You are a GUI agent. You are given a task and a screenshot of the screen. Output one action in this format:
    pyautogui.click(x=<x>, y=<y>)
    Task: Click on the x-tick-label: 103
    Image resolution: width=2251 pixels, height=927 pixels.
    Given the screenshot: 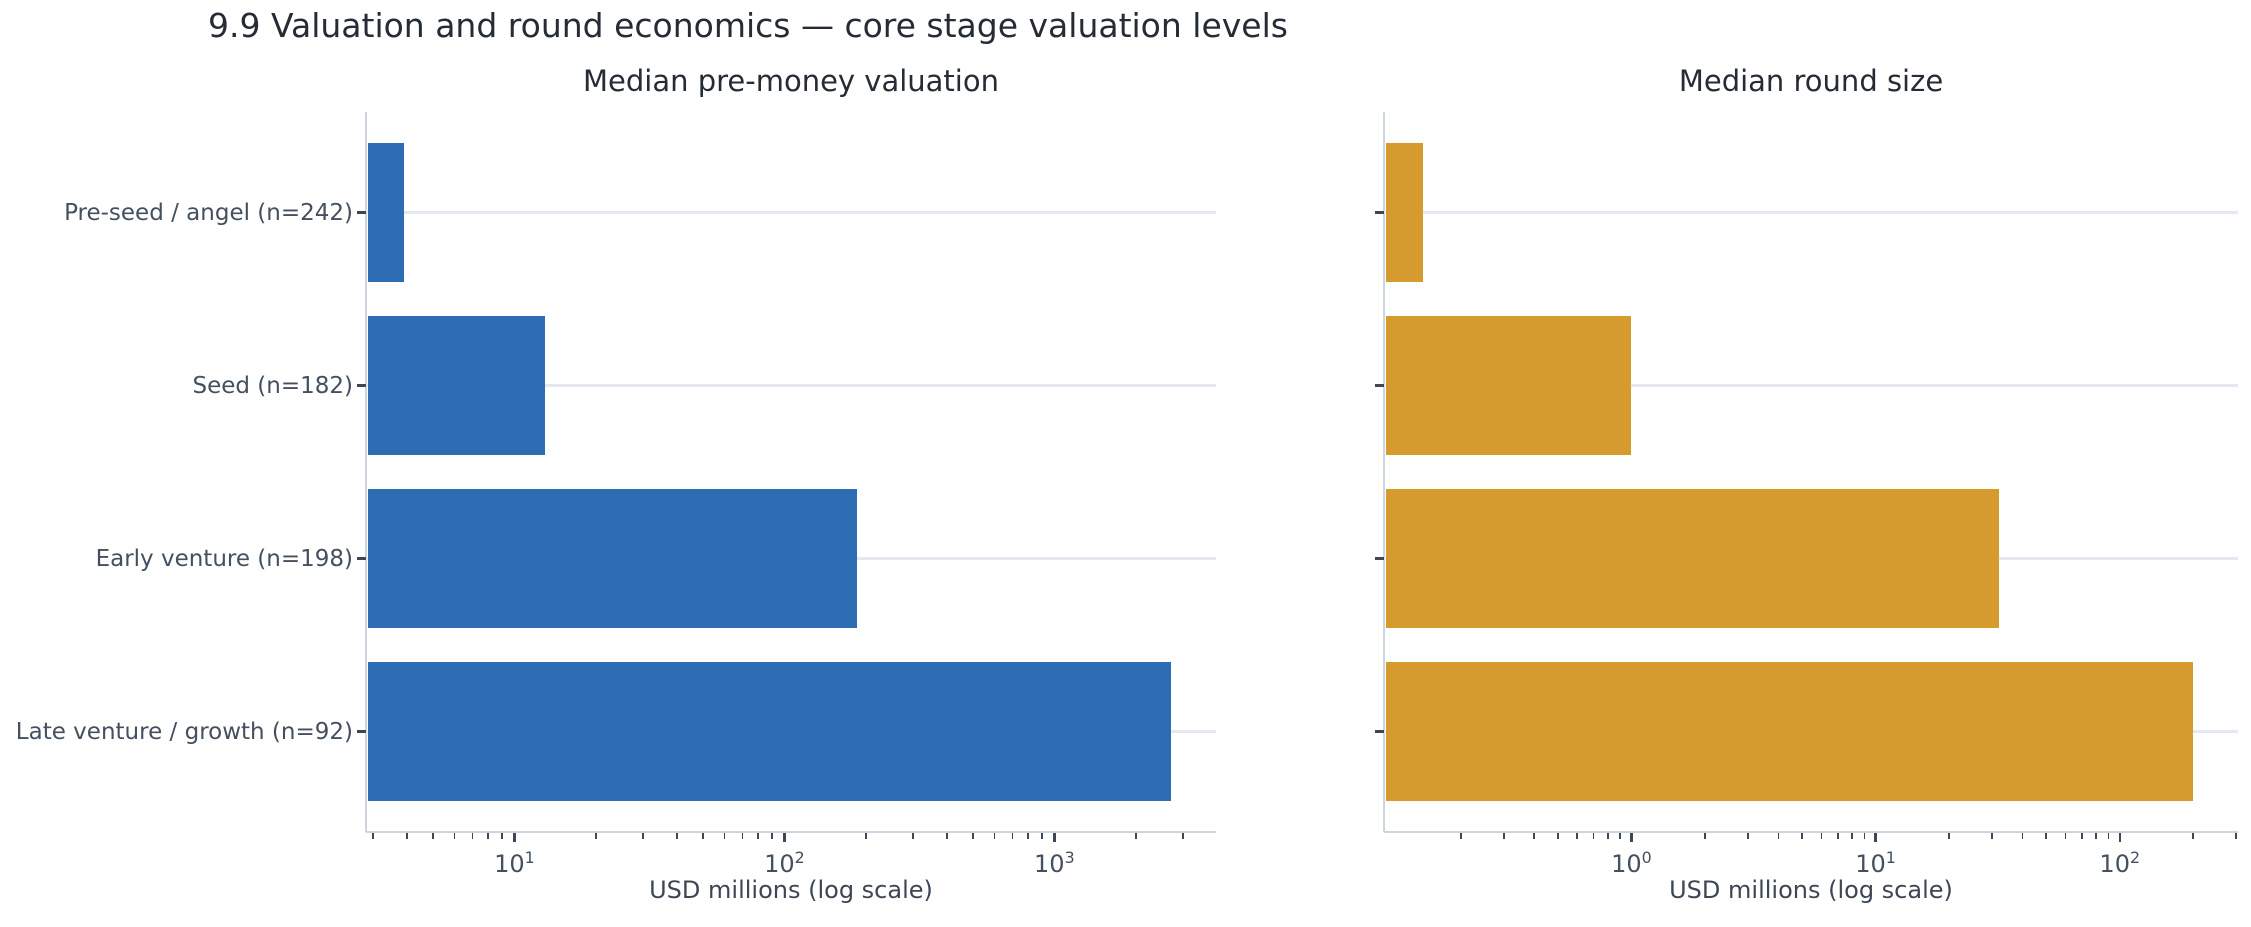 What is the action you would take?
    pyautogui.click(x=1054, y=863)
    